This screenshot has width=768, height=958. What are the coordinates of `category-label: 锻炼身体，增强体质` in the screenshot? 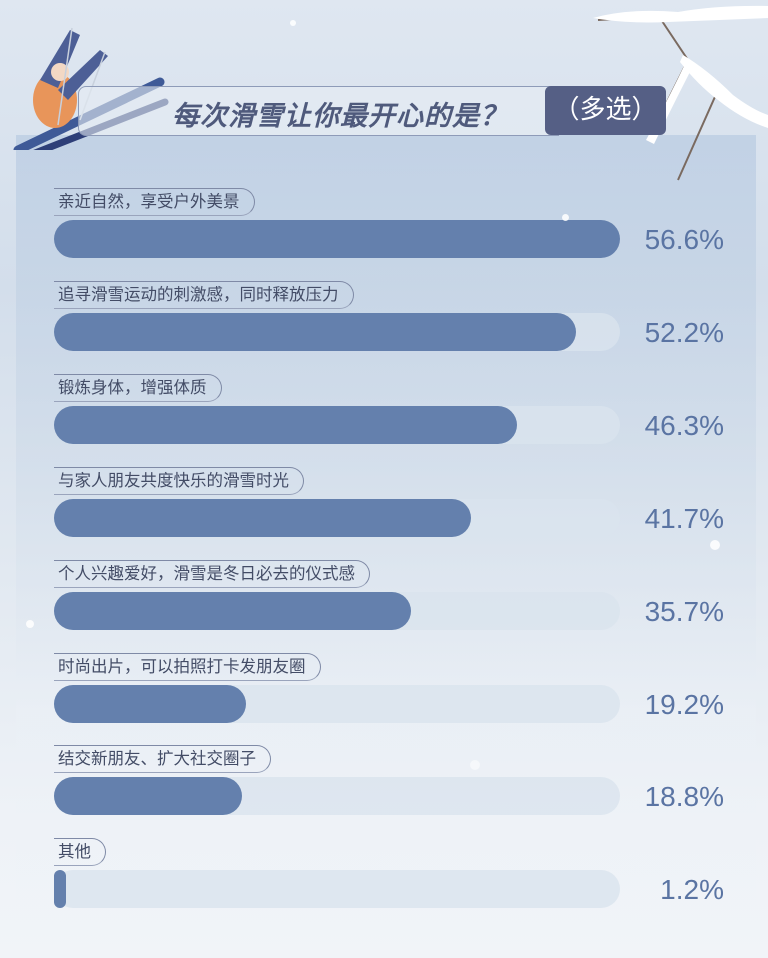 It's located at (138, 388).